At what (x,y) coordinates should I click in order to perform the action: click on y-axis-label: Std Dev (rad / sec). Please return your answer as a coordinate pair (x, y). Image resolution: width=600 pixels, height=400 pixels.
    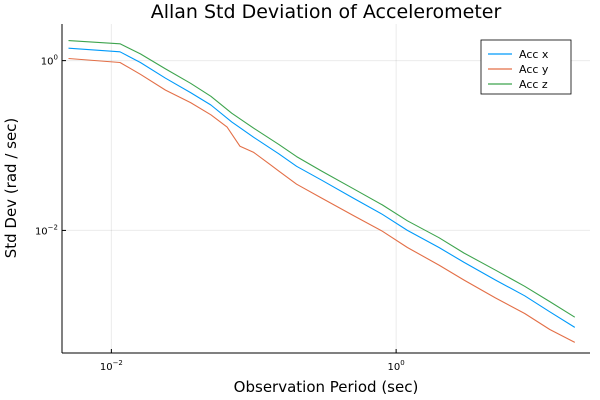
    Looking at the image, I should click on (11, 188).